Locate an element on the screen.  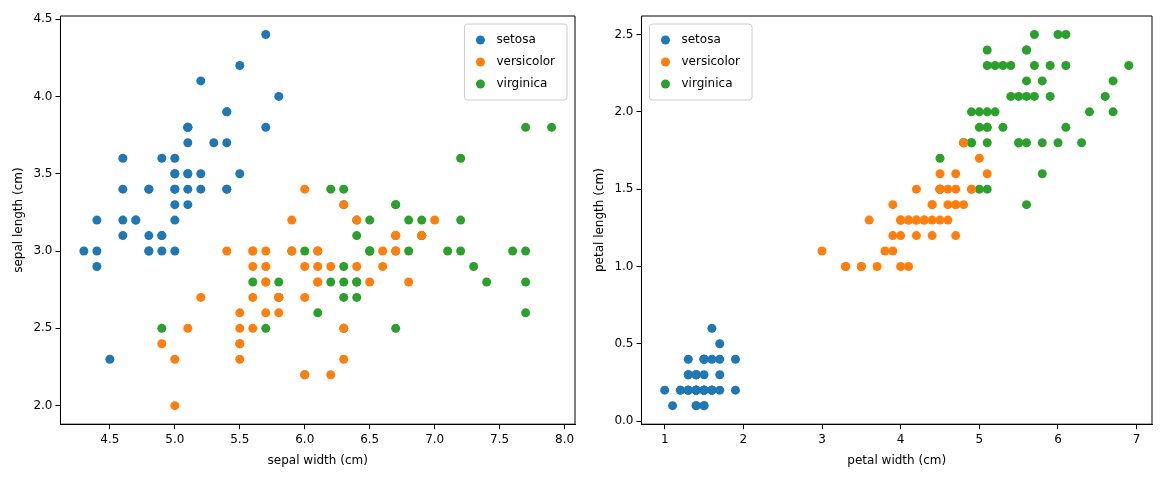
x-tick-label: 7.0 is located at coordinates (435, 438).